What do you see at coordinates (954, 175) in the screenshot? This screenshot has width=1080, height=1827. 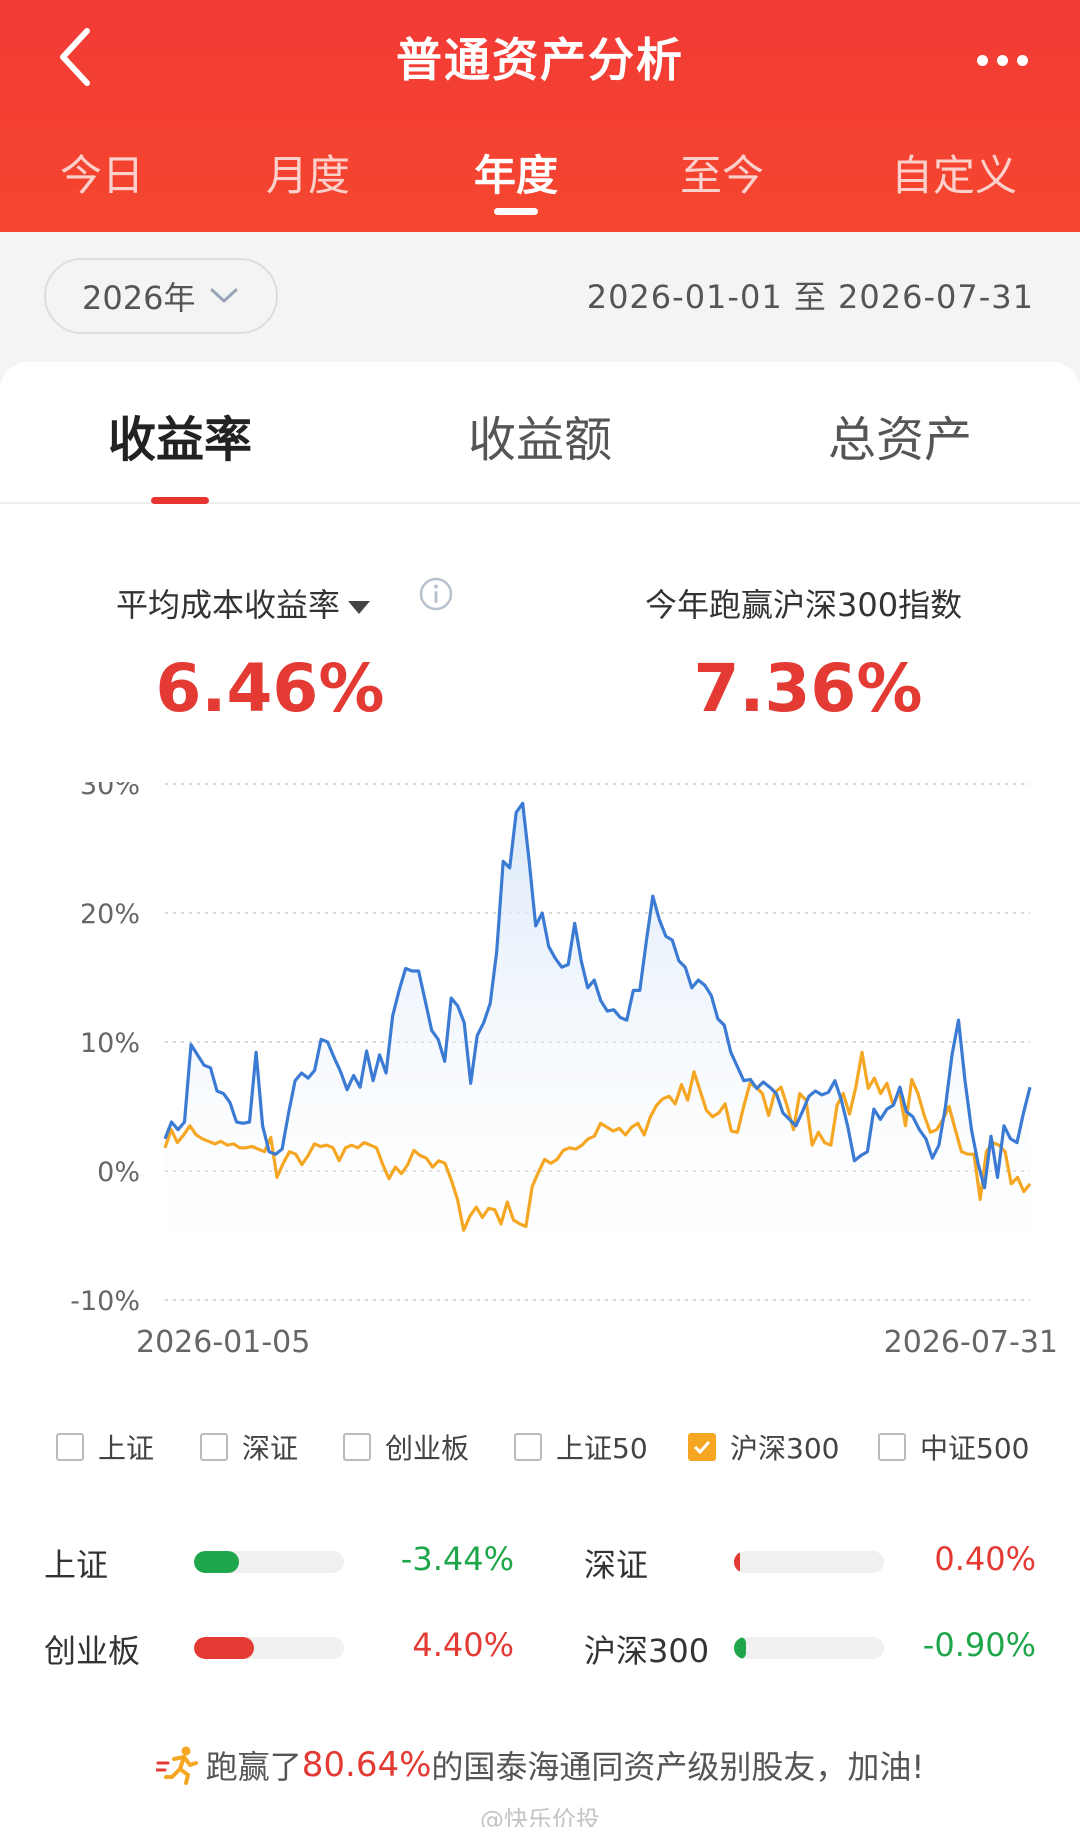 I see `tab-custom: 自定义` at bounding box center [954, 175].